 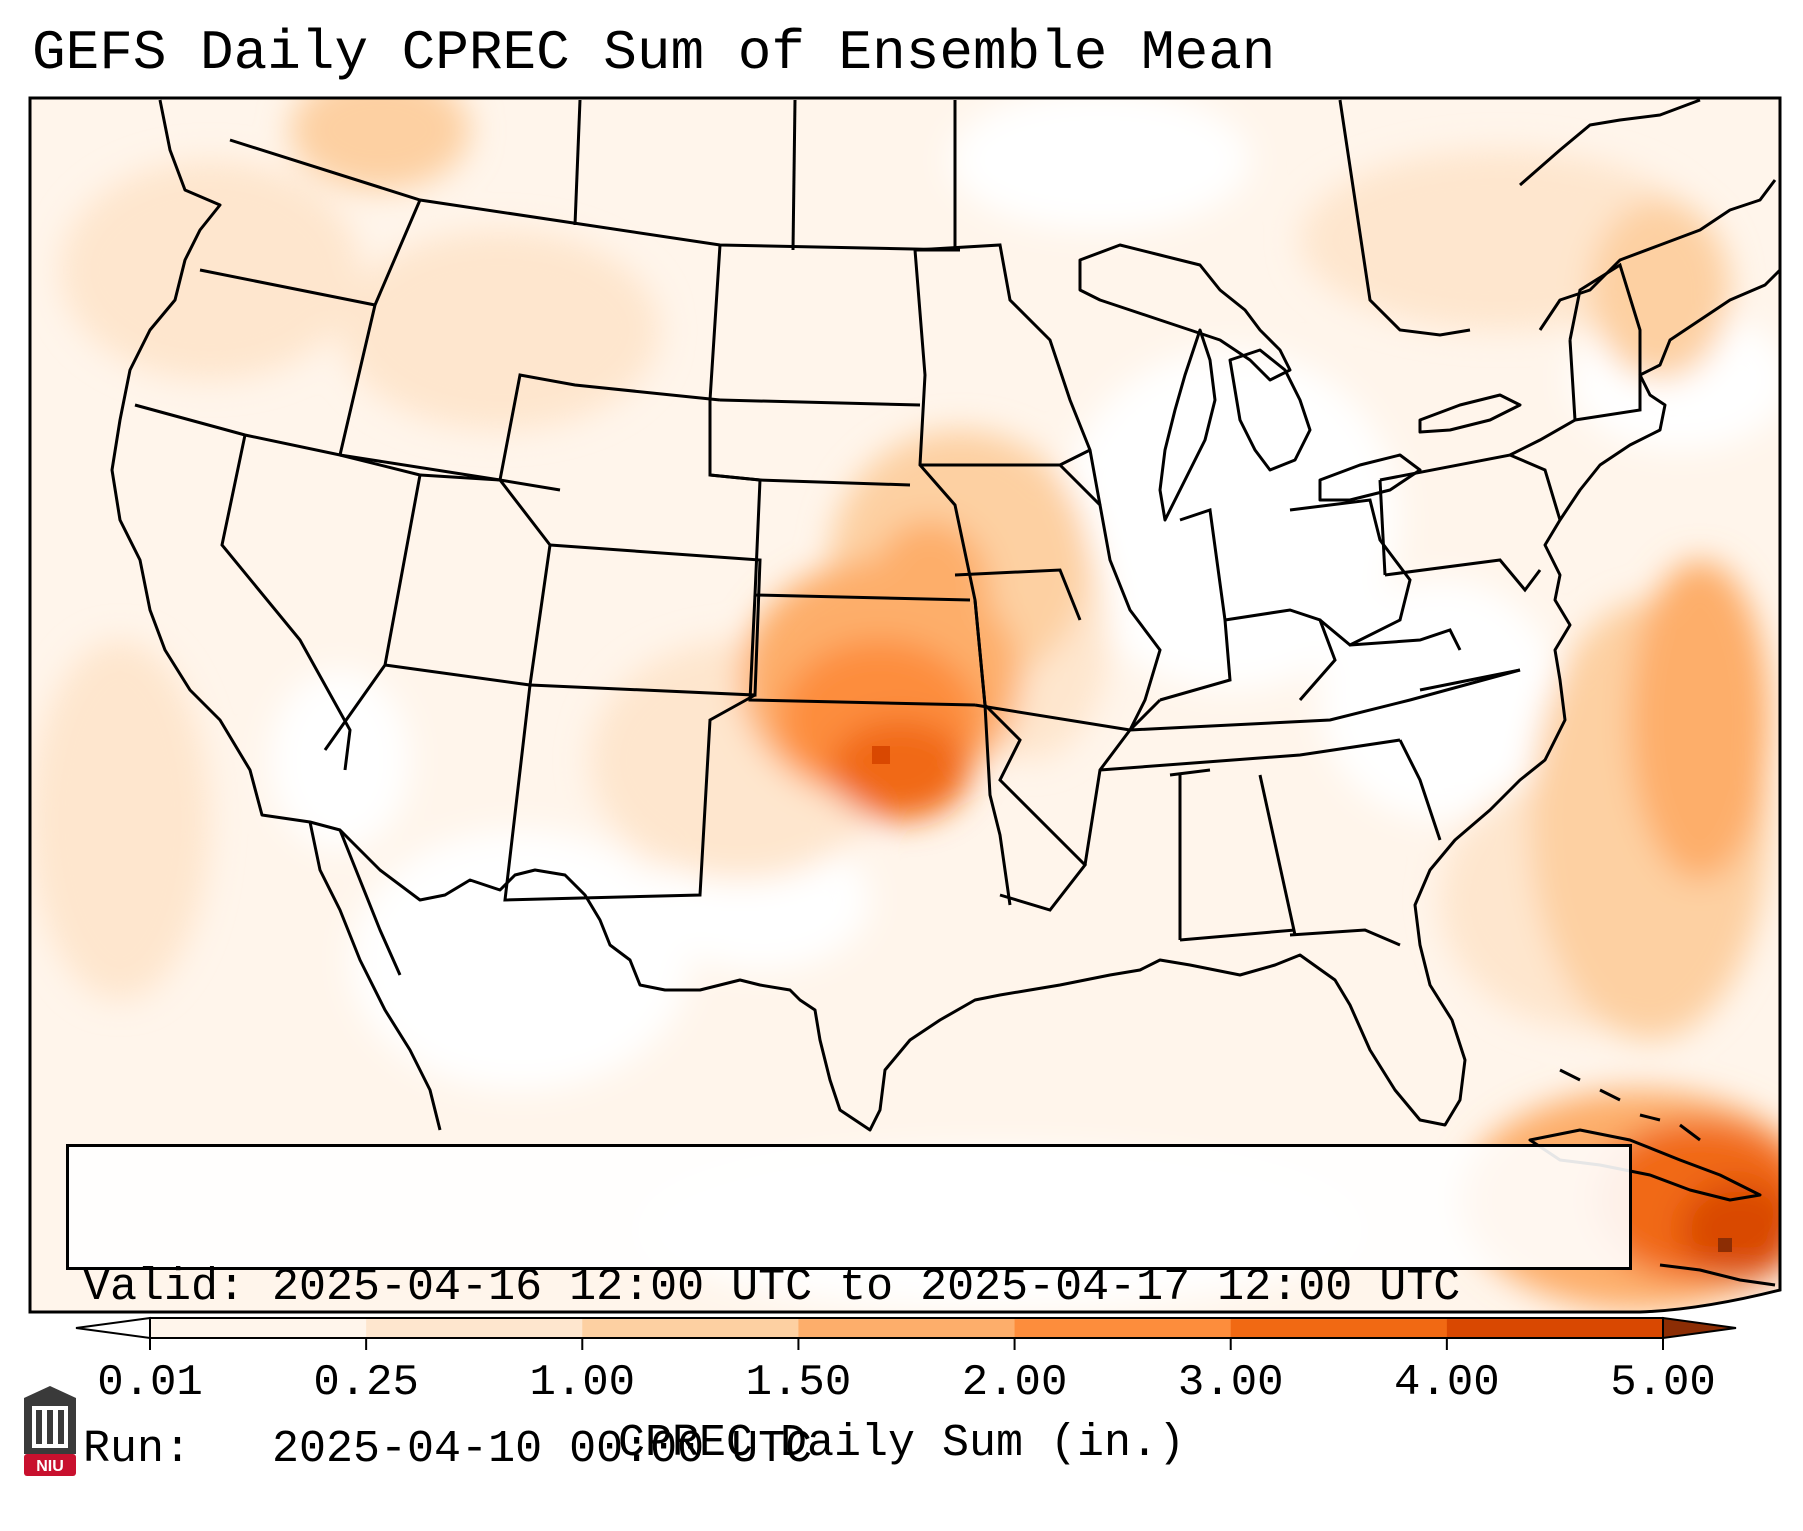 I want to click on colorbar-tick-label: 1.50, so click(x=799, y=1383).